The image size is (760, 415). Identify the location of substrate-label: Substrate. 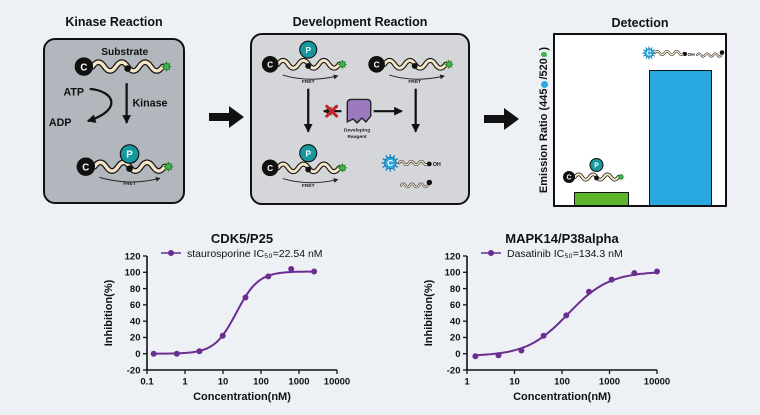
(124, 52).